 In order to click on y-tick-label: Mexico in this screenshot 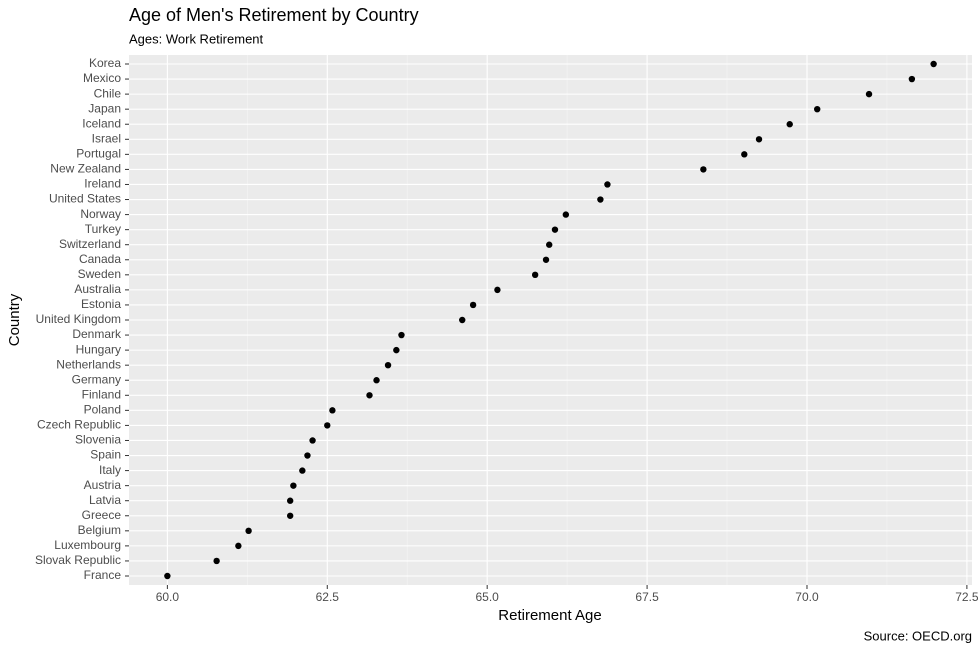, I will do `click(102, 78)`.